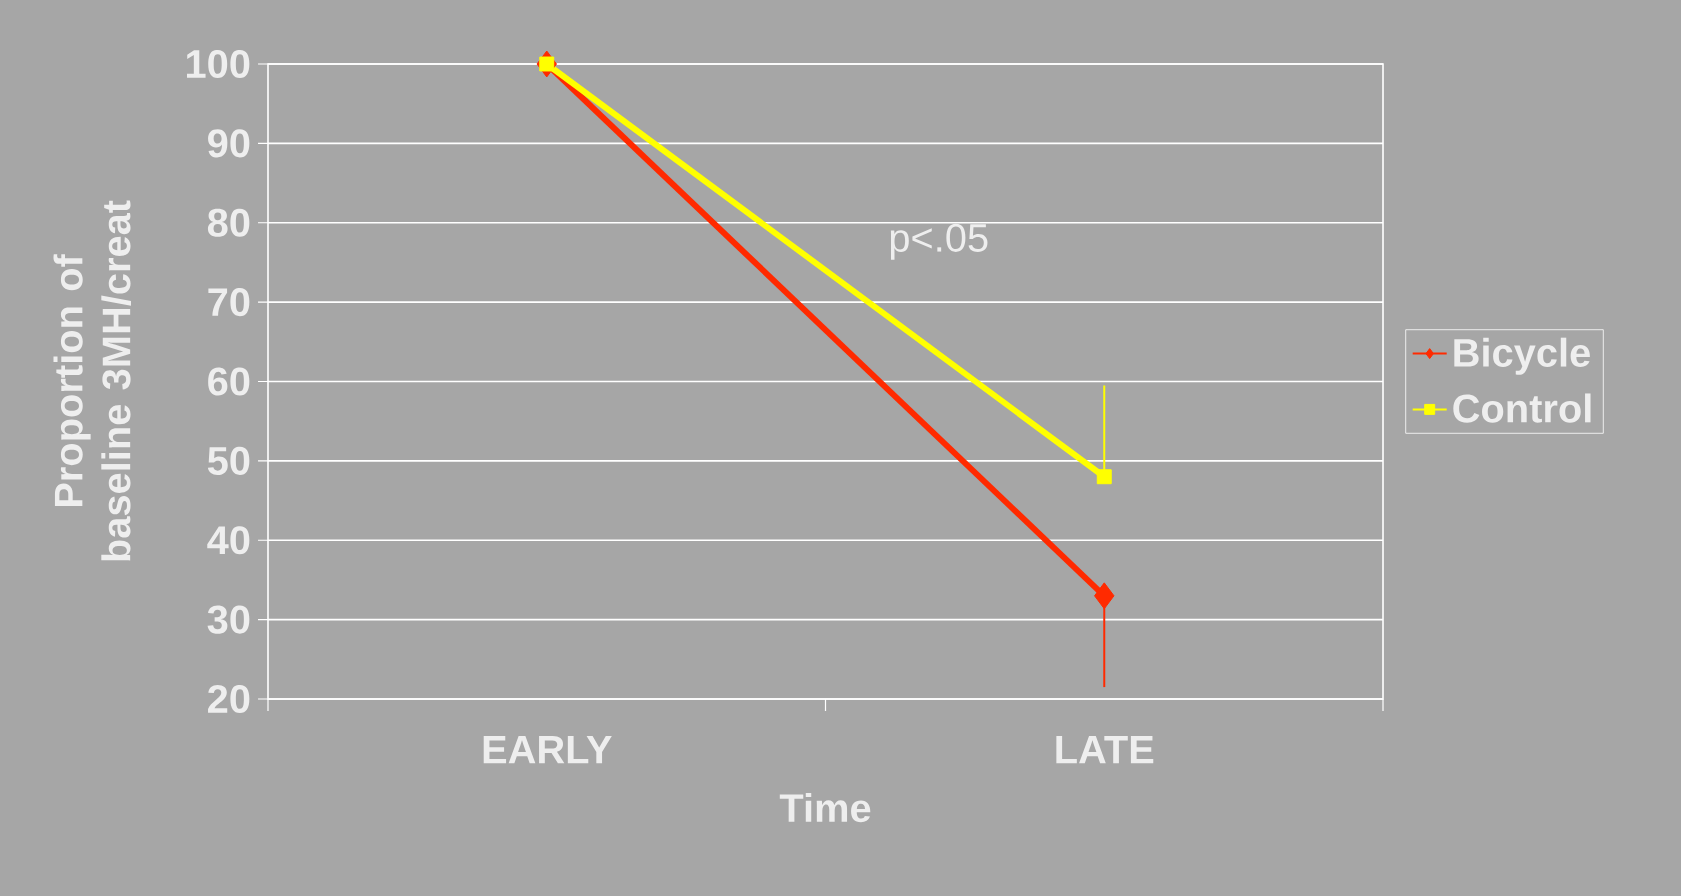  I want to click on y-tick-label: 30, so click(228, 619).